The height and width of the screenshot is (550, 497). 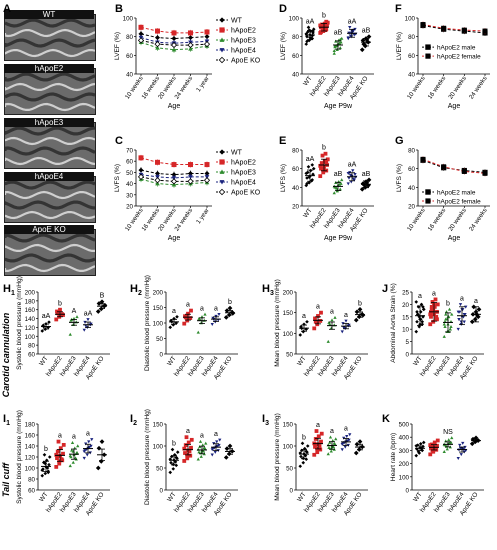 What do you see at coordinates (408, 342) in the screenshot?
I see `y-tick-label-j: 5` at bounding box center [408, 342].